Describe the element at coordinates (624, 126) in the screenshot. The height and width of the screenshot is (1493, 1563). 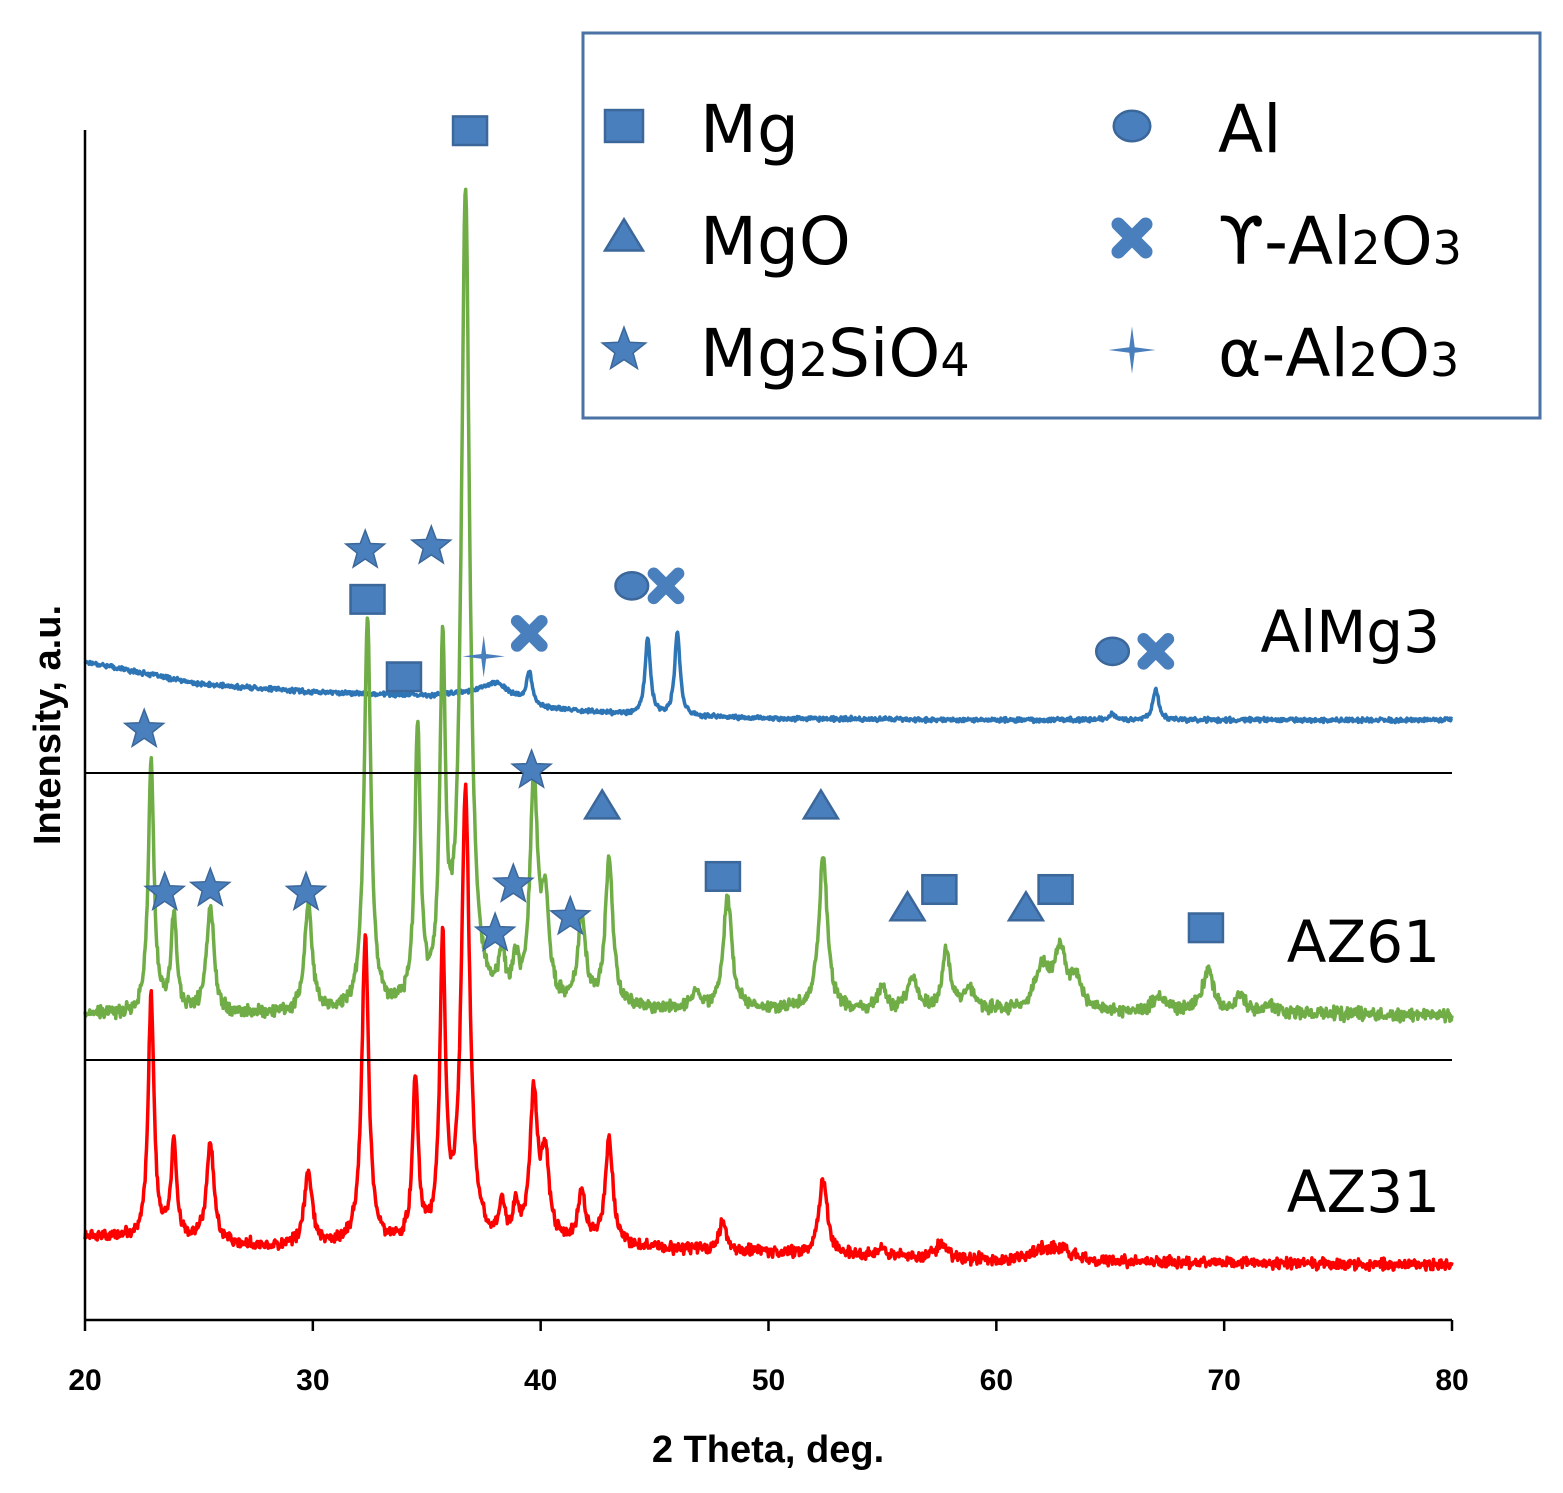
I see `legend-mg-square-marker` at that location.